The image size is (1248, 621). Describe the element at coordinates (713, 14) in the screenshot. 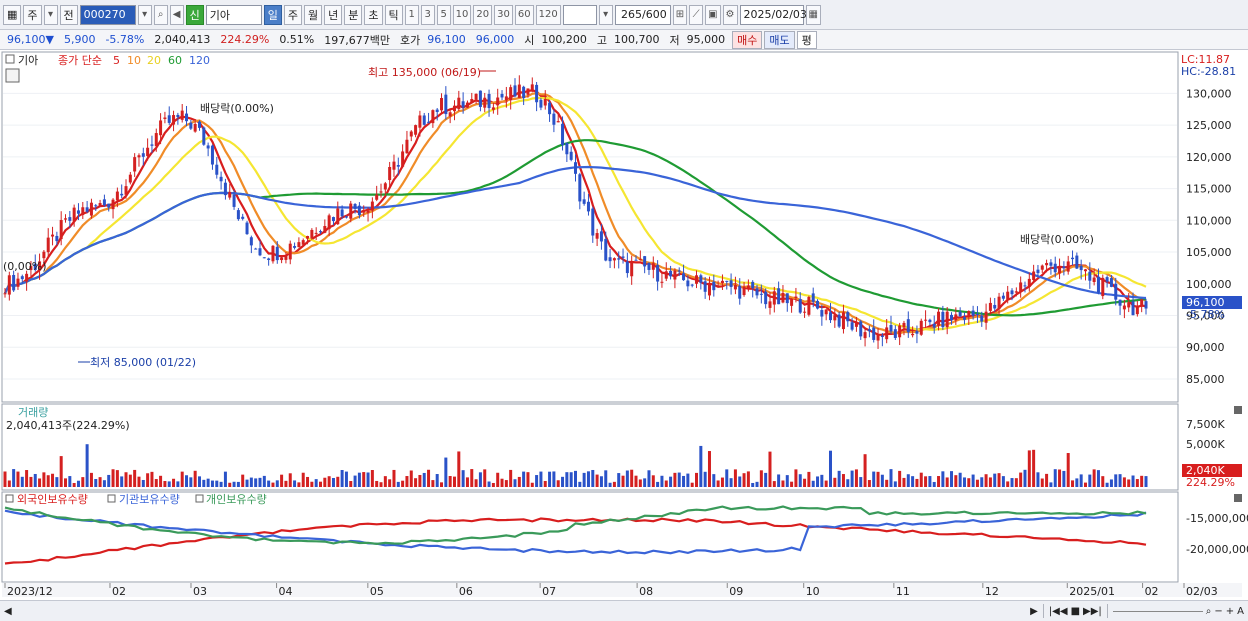

I see `save-icon: ▣` at that location.